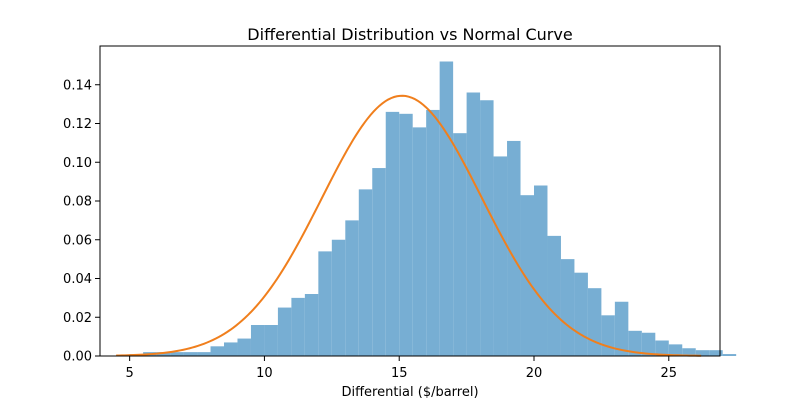  Describe the element at coordinates (77, 85) in the screenshot. I see `y-tick-label: 0.14` at that location.